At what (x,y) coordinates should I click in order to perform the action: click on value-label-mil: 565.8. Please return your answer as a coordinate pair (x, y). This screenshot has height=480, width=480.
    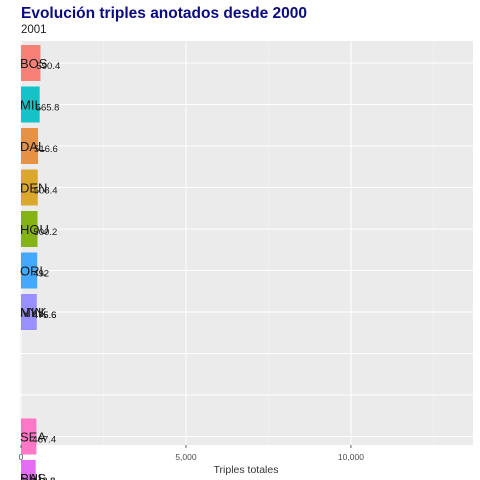
    Looking at the image, I should click on (48, 108).